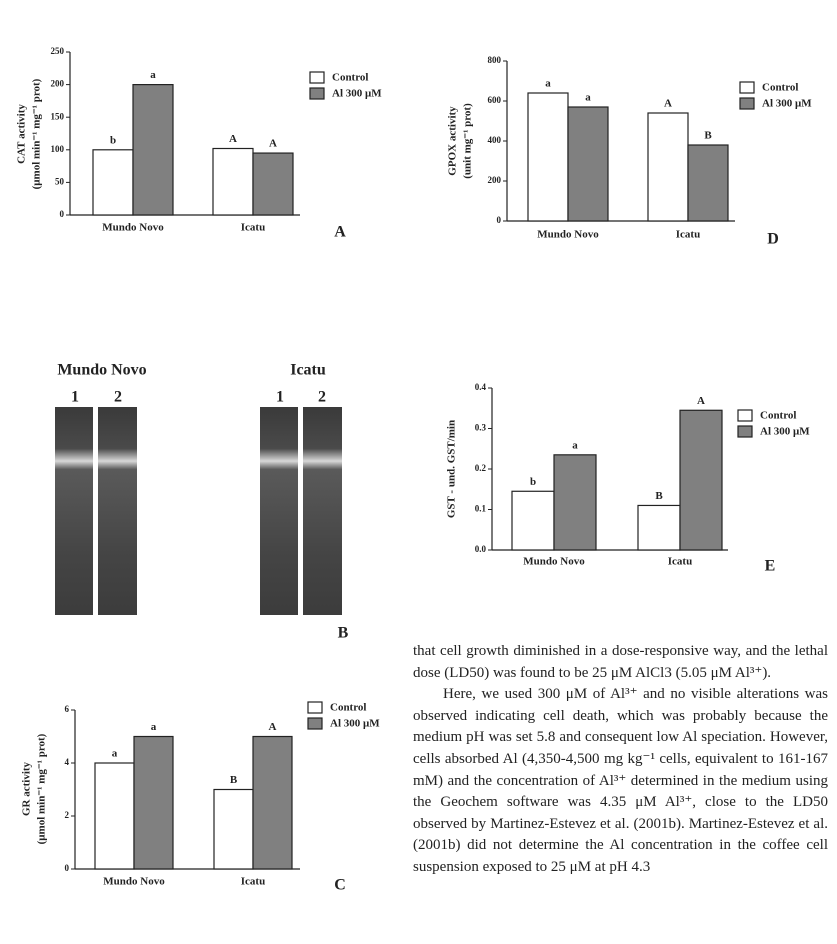 Image resolution: width=837 pixels, height=944 pixels. What do you see at coordinates (67, 762) in the screenshot?
I see `y-tick-label: 4` at bounding box center [67, 762].